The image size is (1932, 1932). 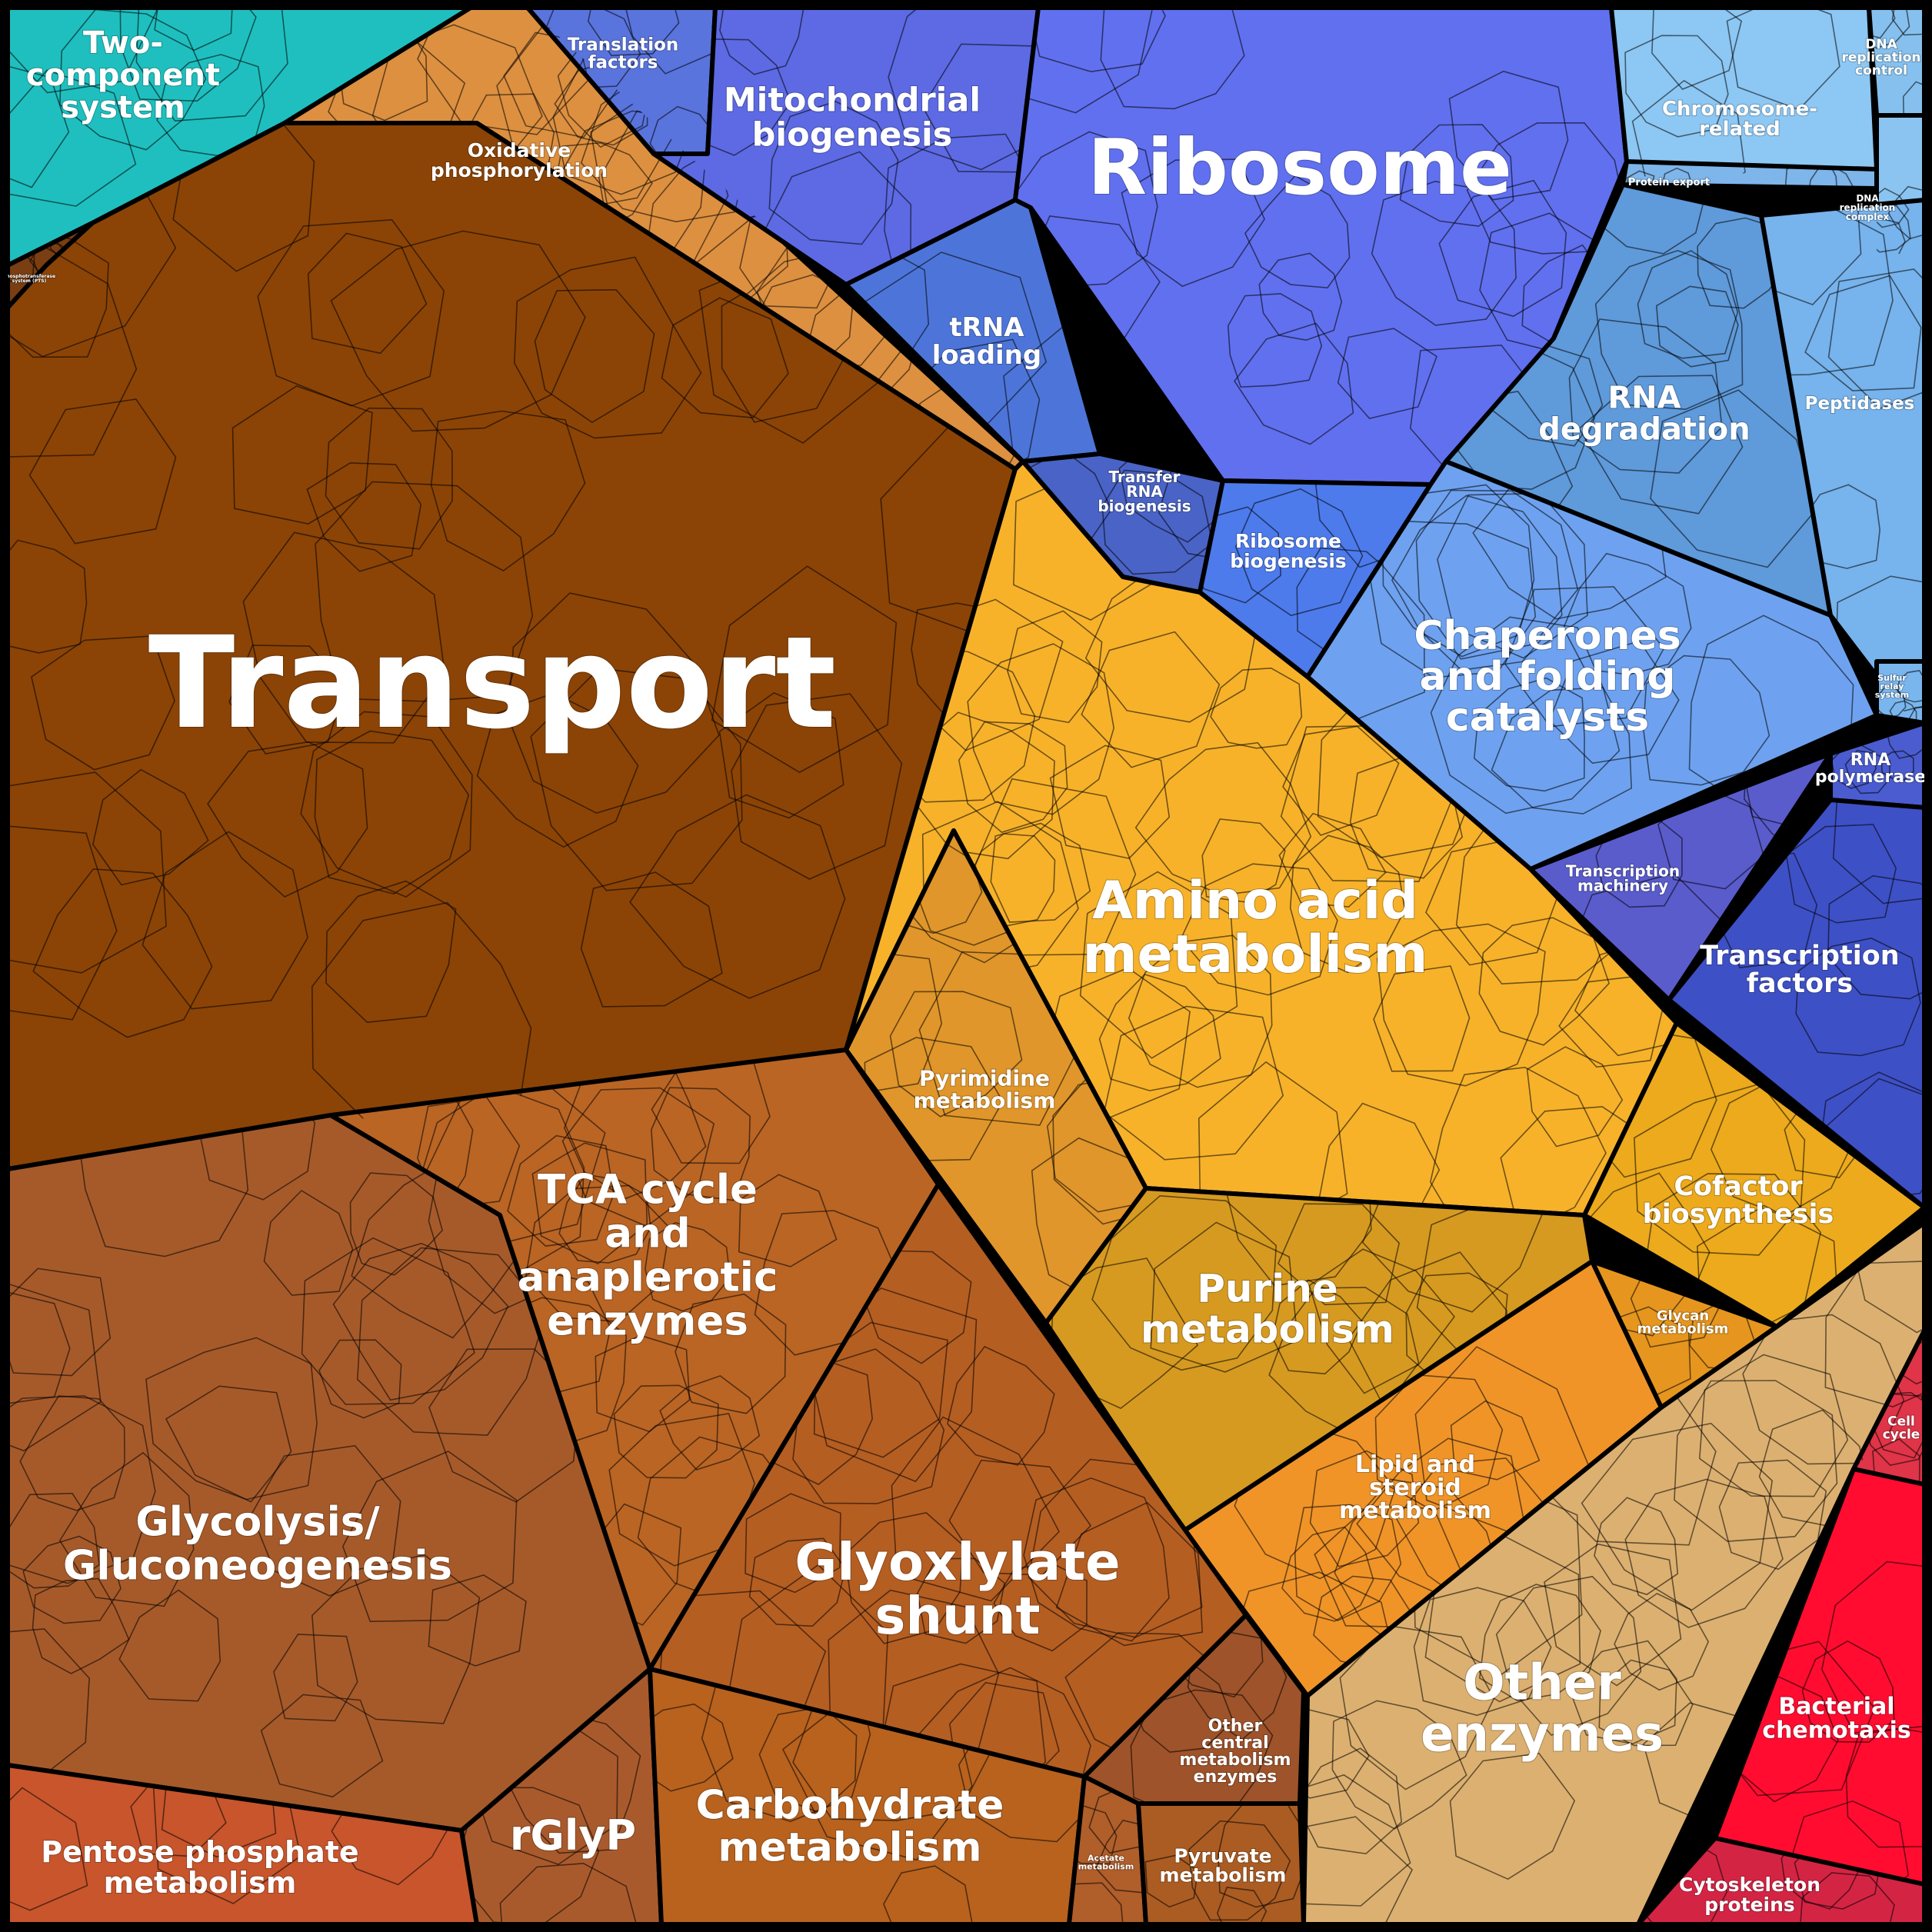 I want to click on subcells-chromosome, so click(x=1732, y=92).